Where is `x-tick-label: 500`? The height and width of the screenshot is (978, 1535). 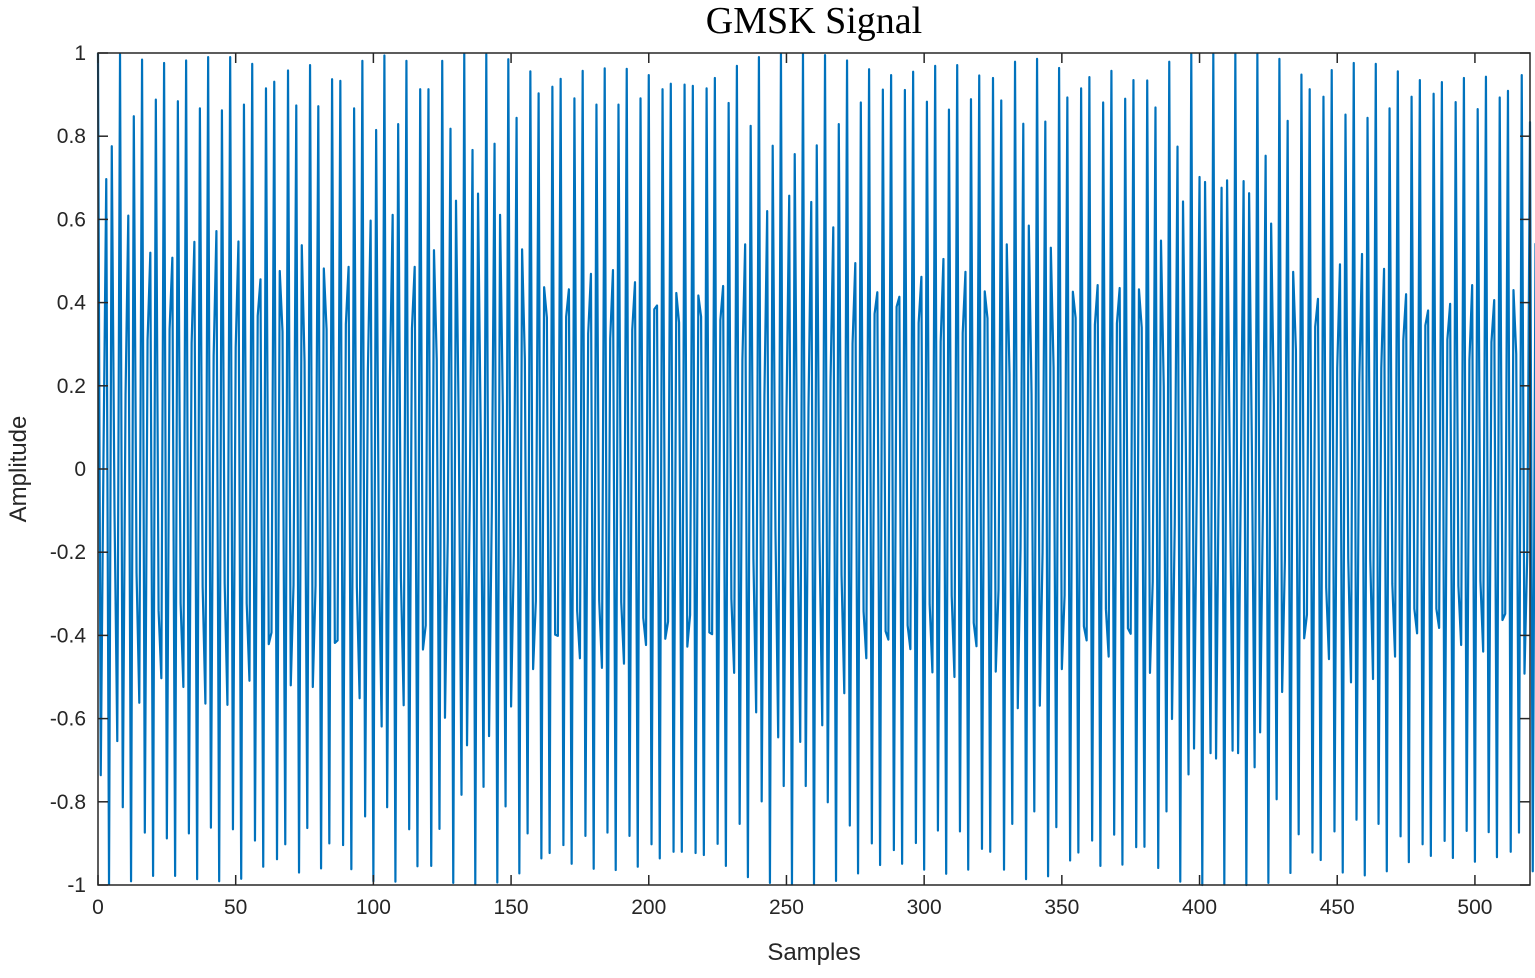 x-tick-label: 500 is located at coordinates (1474, 907).